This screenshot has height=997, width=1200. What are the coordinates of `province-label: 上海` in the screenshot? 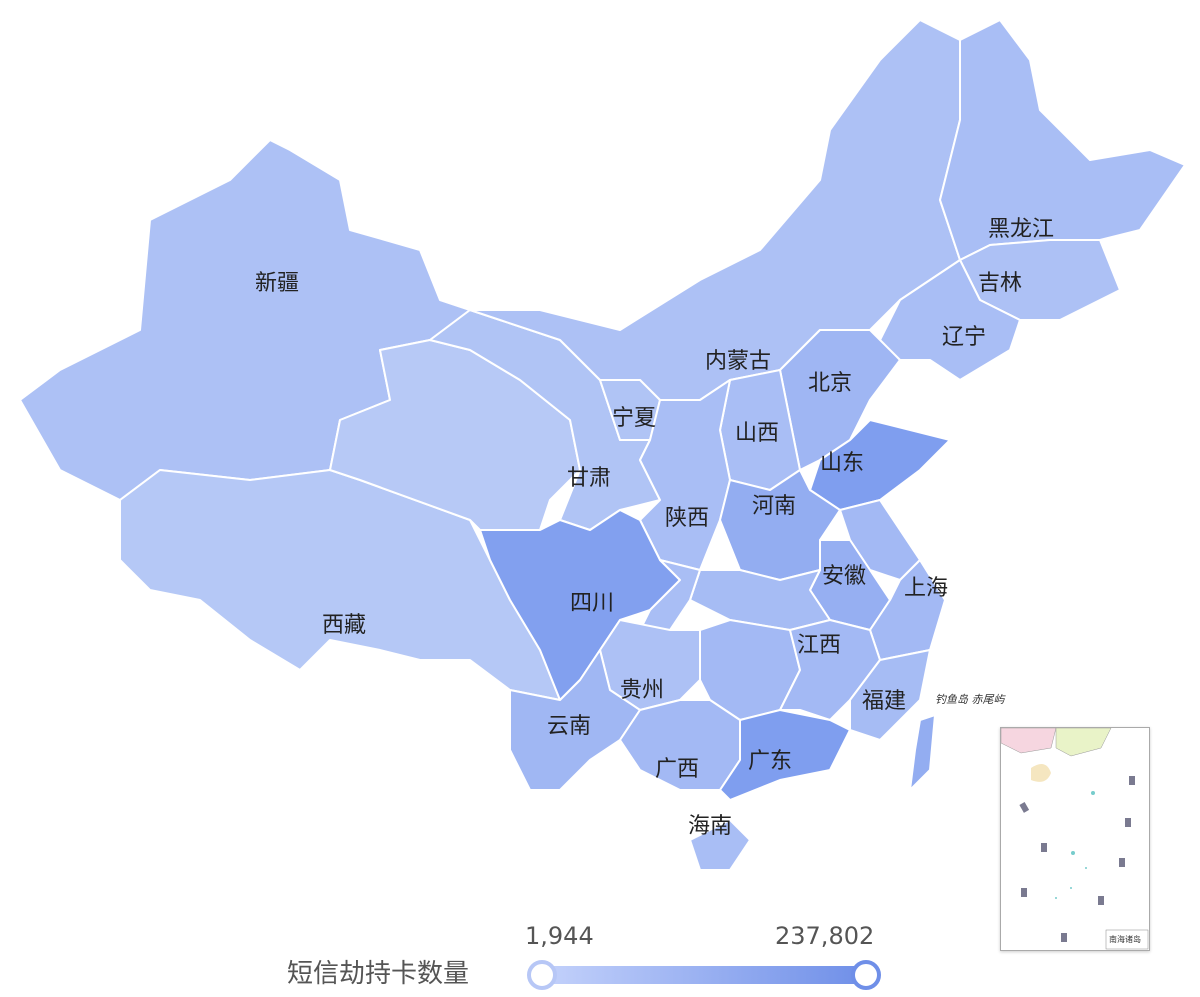 It's located at (926, 588).